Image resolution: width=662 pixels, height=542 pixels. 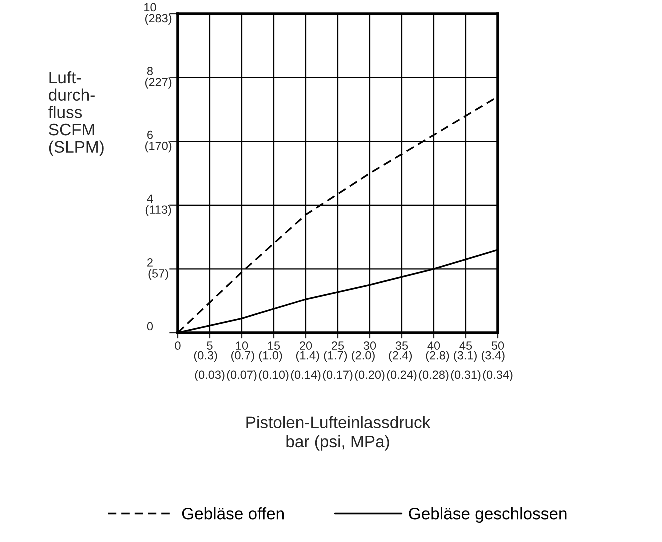 I want to click on y-tick-label: 6, so click(x=150, y=135).